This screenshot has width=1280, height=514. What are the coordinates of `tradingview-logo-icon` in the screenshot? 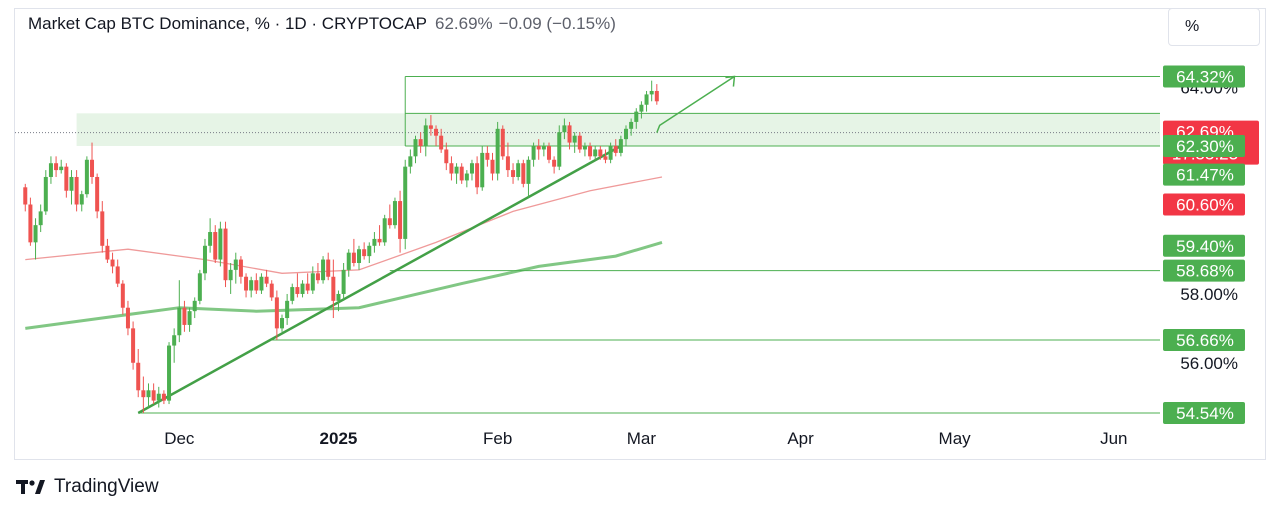 It's located at (30, 487).